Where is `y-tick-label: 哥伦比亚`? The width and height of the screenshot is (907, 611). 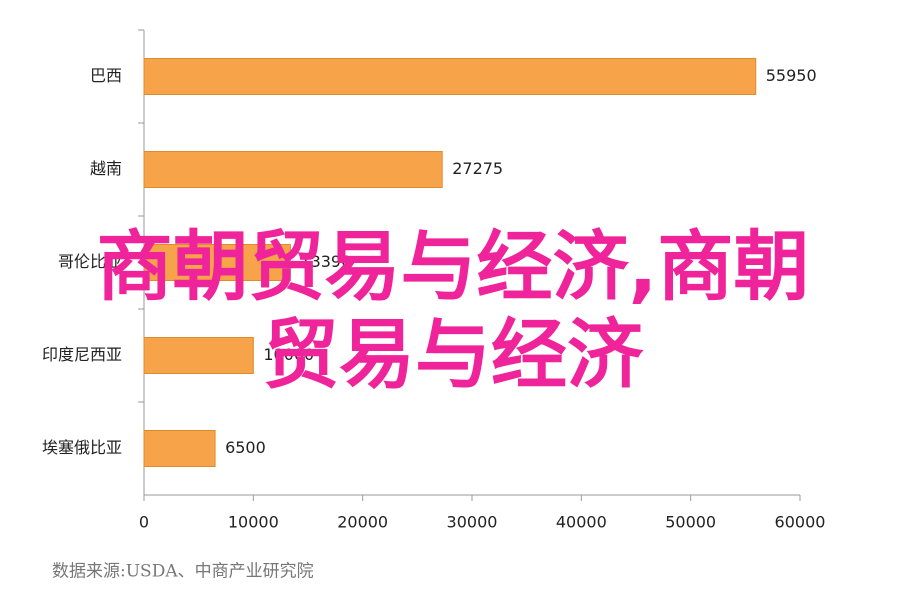
y-tick-label: 哥伦比亚 is located at coordinates (90, 261).